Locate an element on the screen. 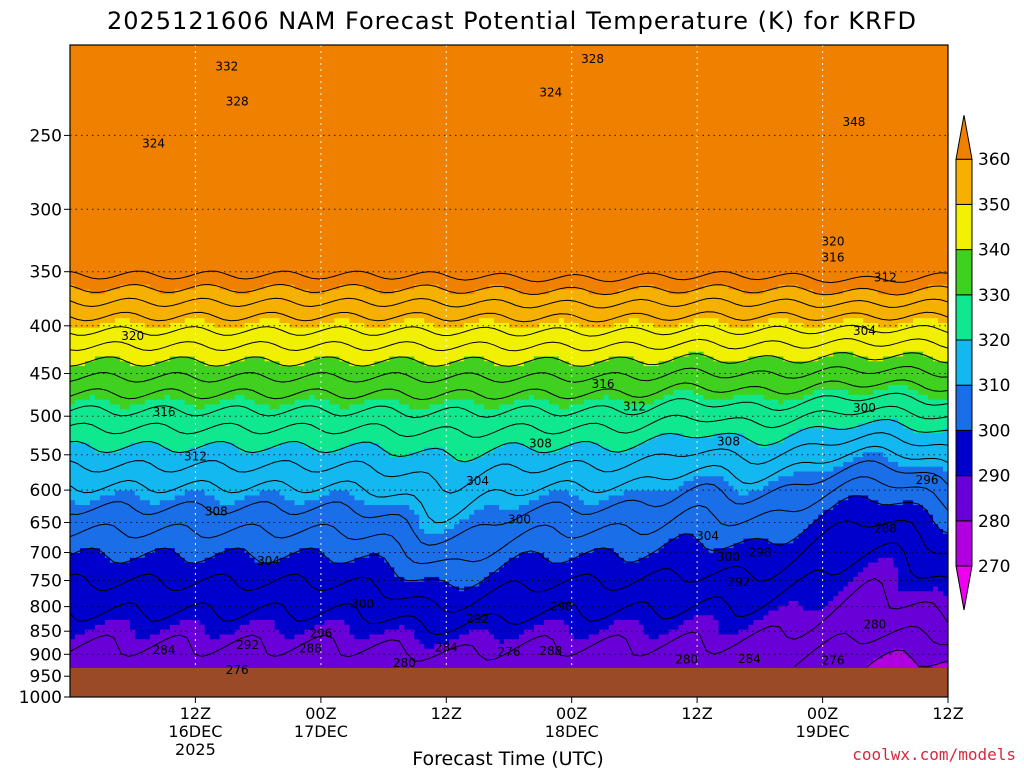 This screenshot has width=1024, height=768. credit-text: coolwx.com/models is located at coordinates (934, 754).